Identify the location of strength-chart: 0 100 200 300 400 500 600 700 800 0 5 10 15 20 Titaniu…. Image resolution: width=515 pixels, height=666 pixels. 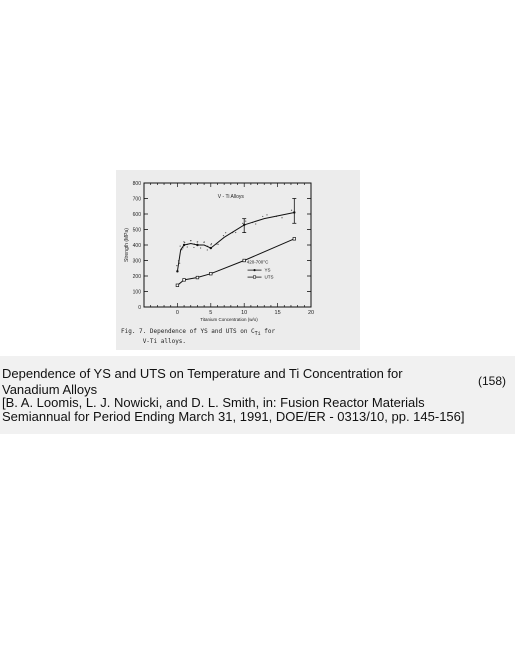
(219, 251).